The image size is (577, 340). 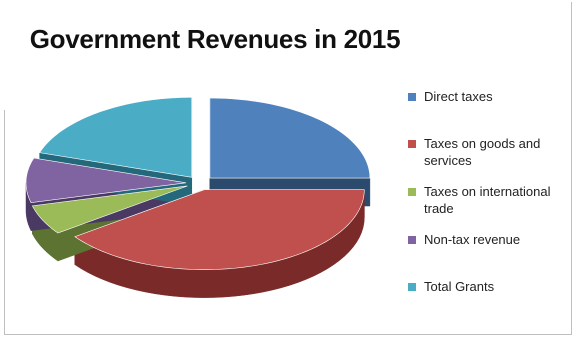 I want to click on chart-frame-left-rule, so click(x=4, y=222).